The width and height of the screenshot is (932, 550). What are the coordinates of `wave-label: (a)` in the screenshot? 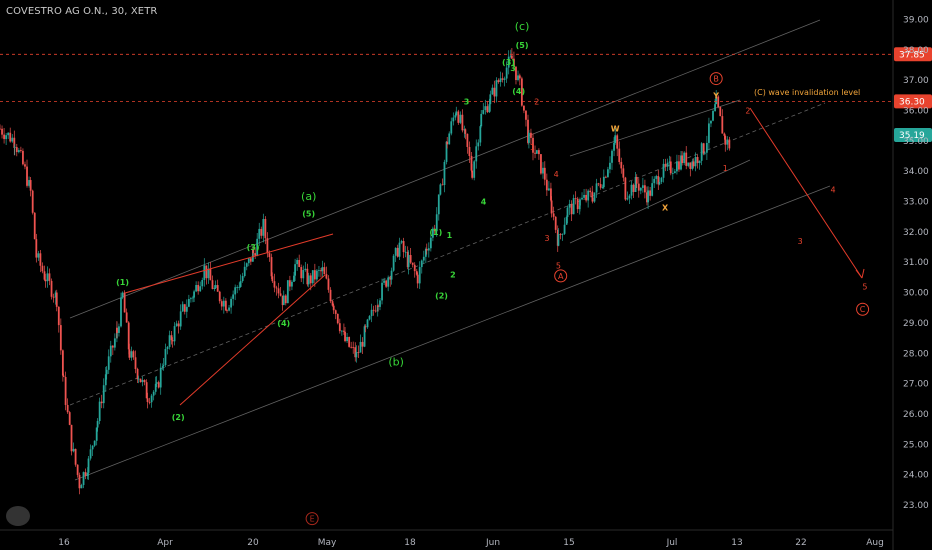 It's located at (308, 196).